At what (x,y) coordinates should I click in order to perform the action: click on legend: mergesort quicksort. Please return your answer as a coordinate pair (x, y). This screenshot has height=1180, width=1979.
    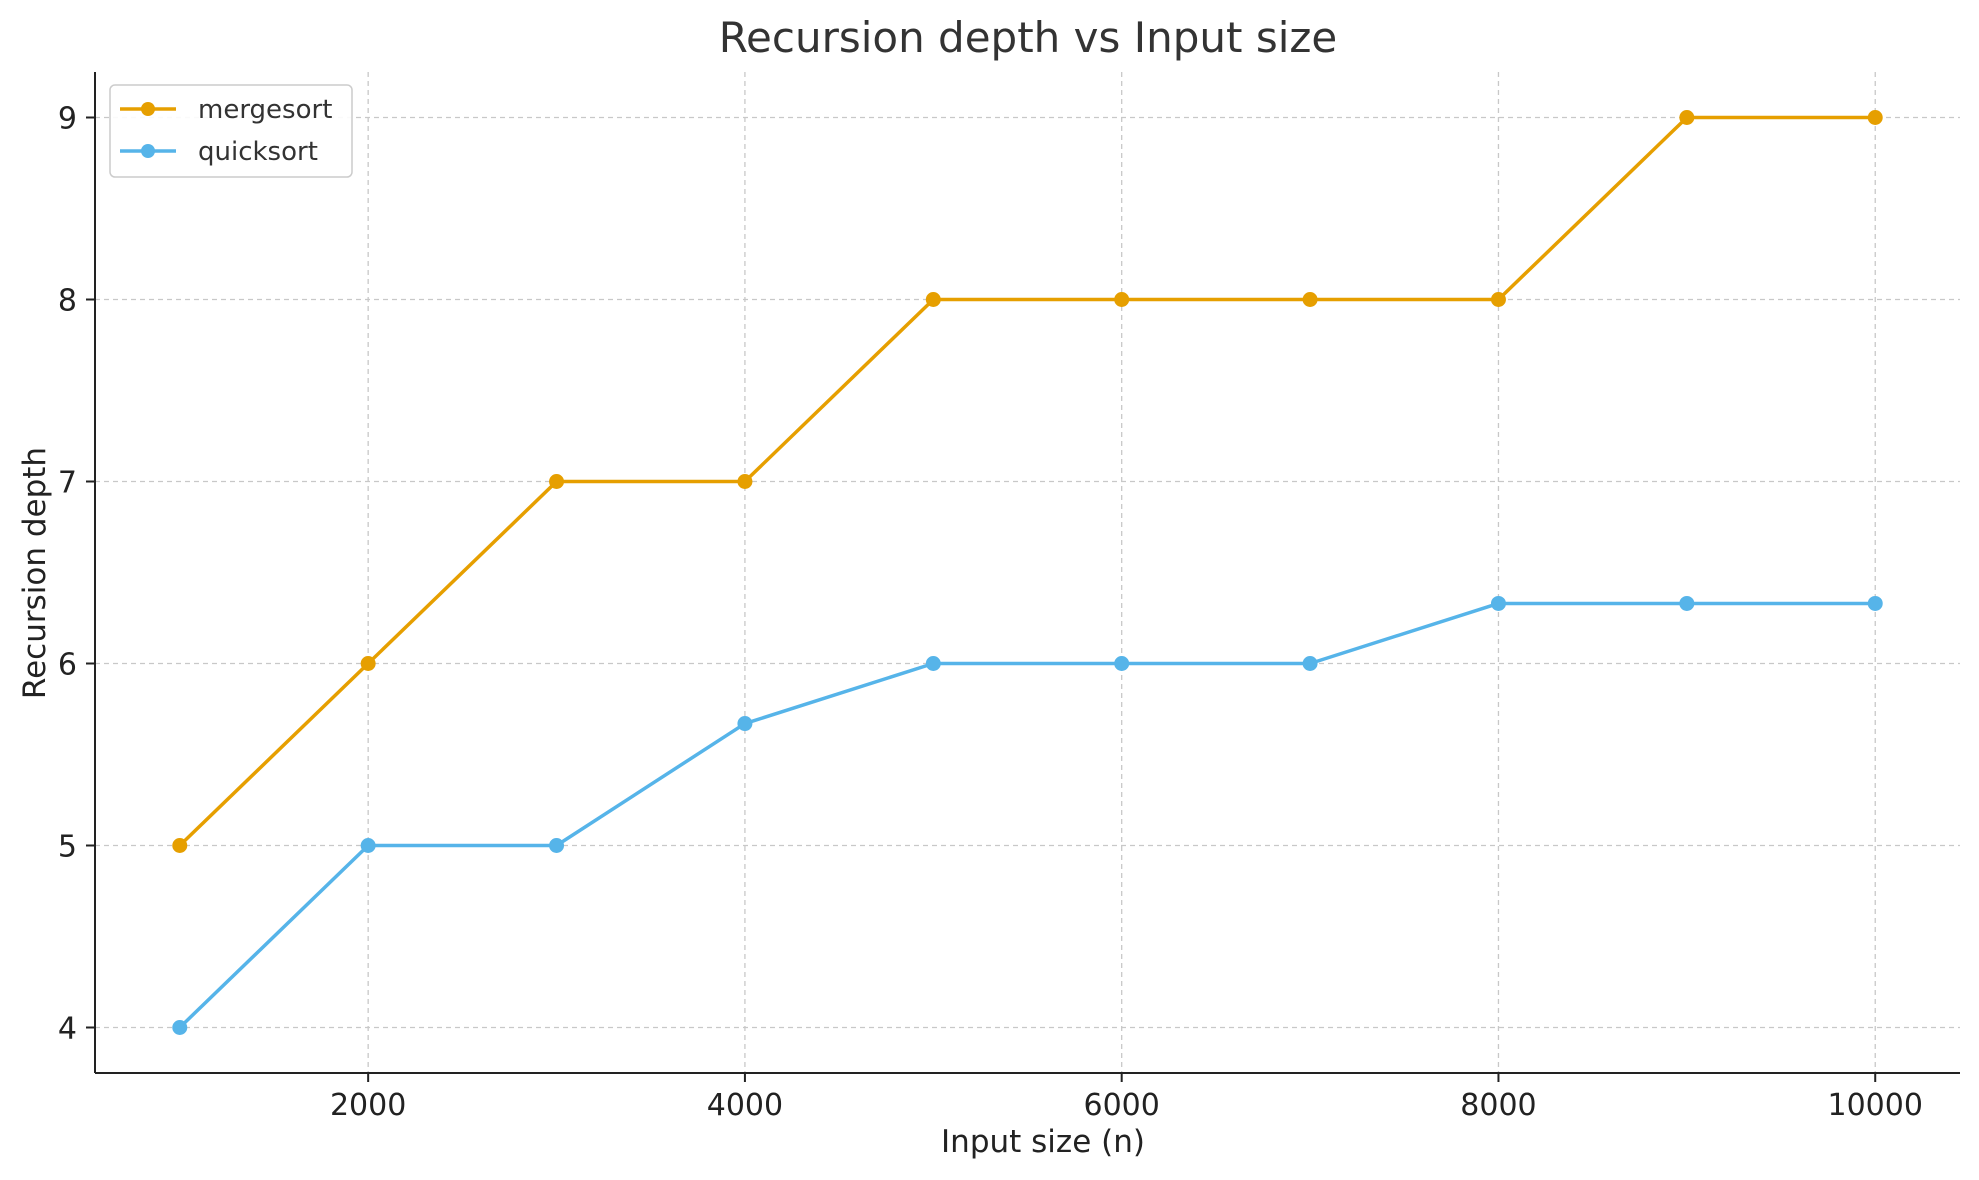
    Looking at the image, I should click on (231, 131).